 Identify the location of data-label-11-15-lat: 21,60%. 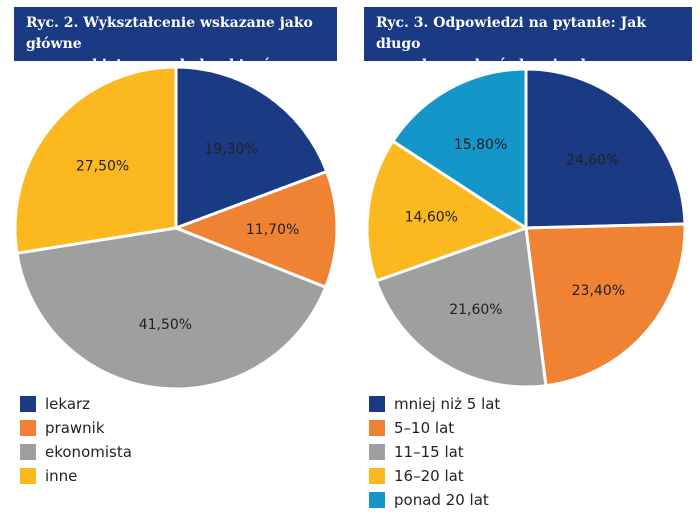
(475, 310).